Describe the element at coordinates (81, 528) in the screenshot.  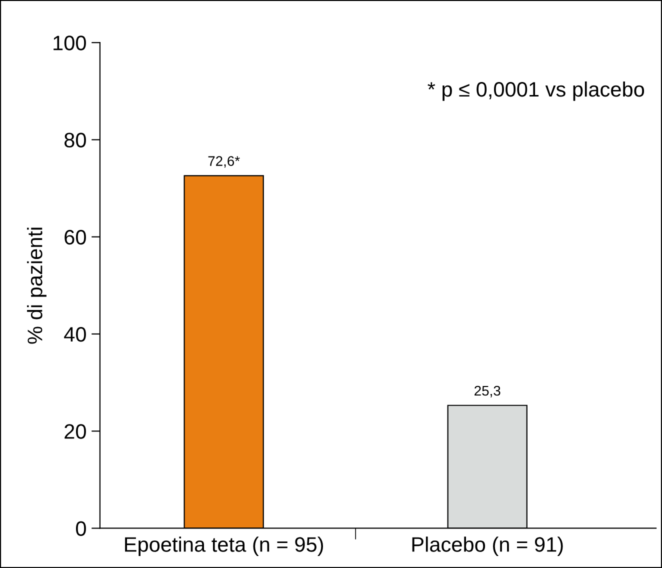
I see `y-tick-label: 0` at that location.